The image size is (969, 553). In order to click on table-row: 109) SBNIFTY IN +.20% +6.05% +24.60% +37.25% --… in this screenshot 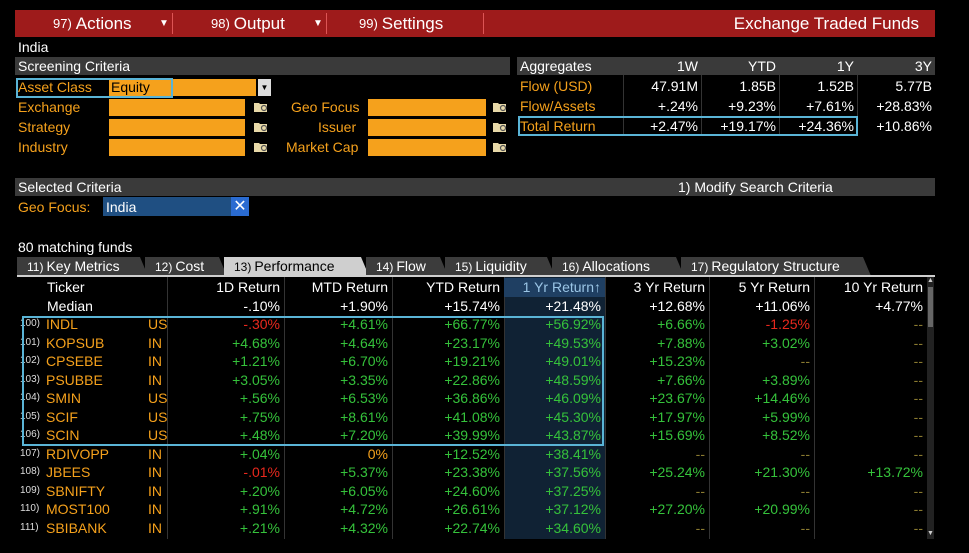, I will do `click(472, 491)`.